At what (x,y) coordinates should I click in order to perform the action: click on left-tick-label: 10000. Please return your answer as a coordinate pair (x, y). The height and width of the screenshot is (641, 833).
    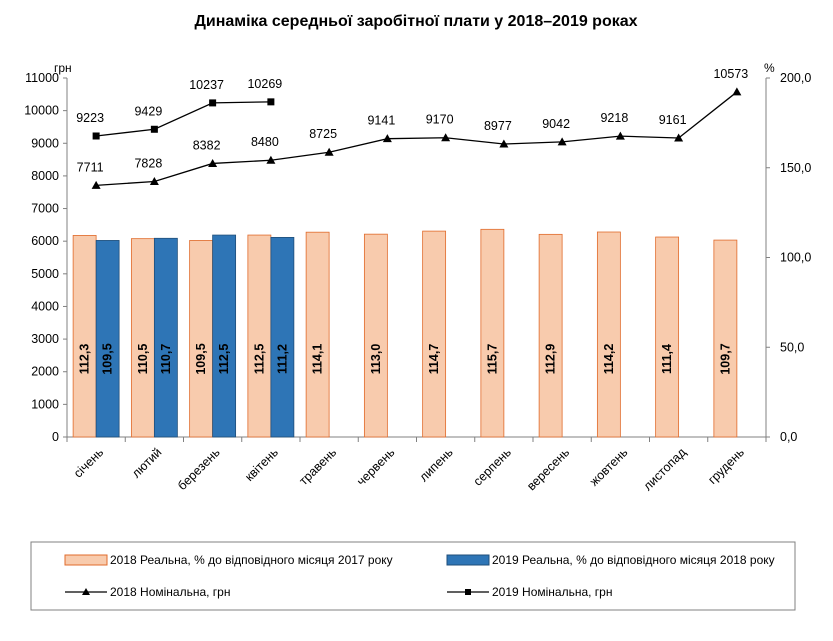
    Looking at the image, I should click on (41, 111).